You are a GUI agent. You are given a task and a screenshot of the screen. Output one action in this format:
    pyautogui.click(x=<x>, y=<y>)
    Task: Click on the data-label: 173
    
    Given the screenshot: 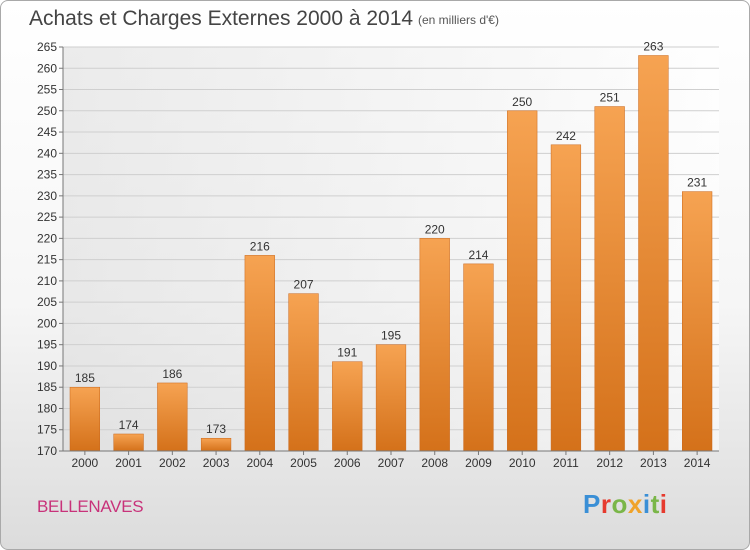 What is the action you would take?
    pyautogui.click(x=216, y=429)
    